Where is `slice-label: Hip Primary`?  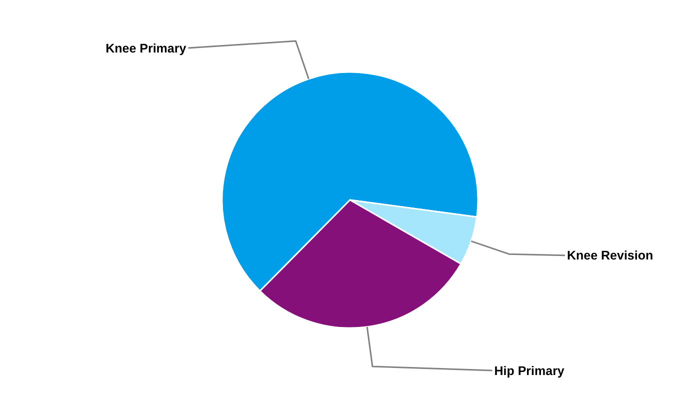
slice-label: Hip Primary is located at coordinates (529, 371).